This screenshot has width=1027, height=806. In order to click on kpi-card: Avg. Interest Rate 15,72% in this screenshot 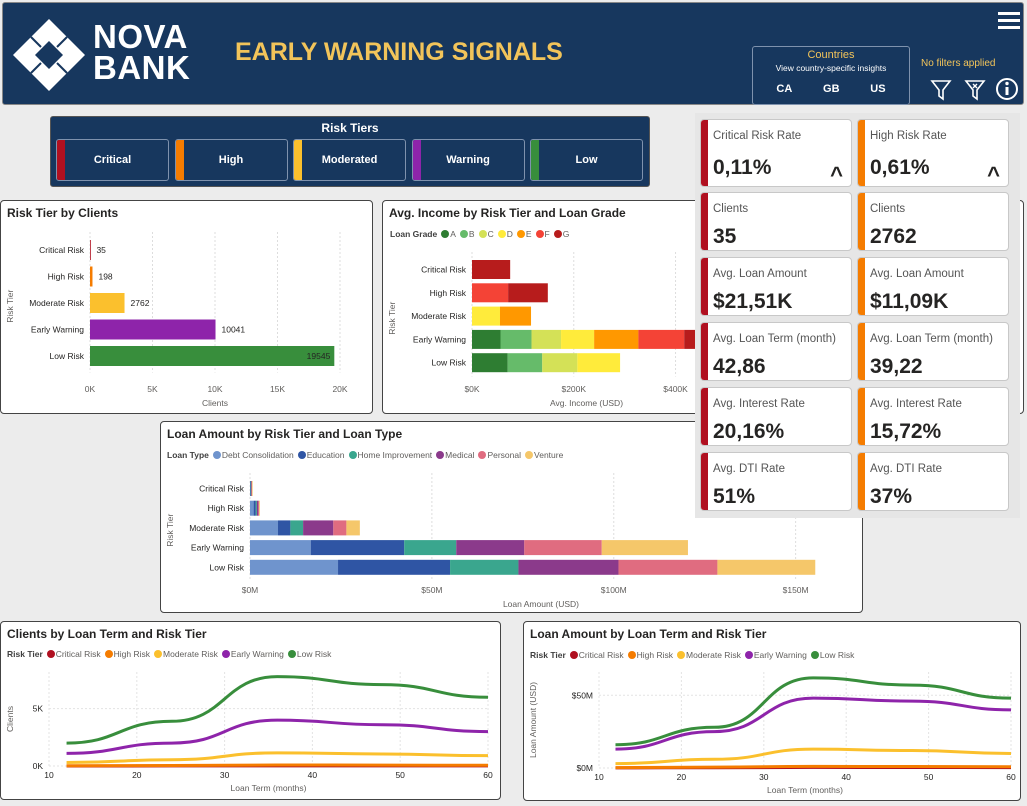, I will do `click(933, 416)`.